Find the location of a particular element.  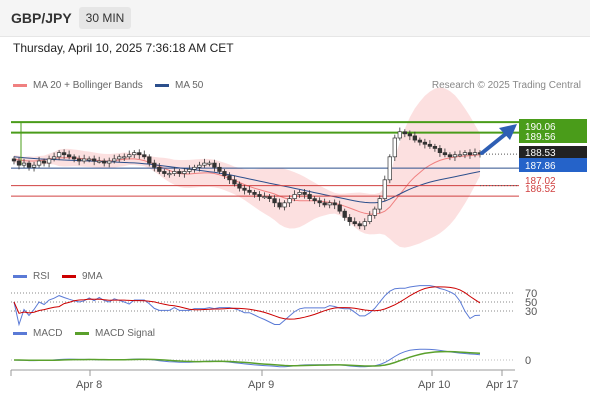

forecast-arrow is located at coordinates (498, 139).